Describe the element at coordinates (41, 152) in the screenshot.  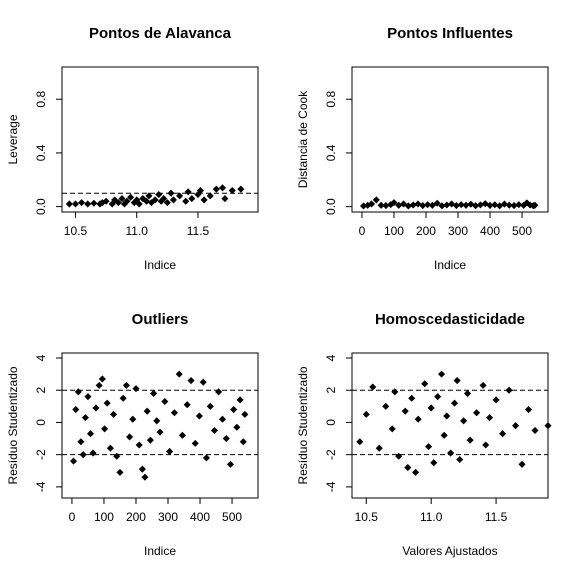
I see `y-tick-label: 0.4` at that location.